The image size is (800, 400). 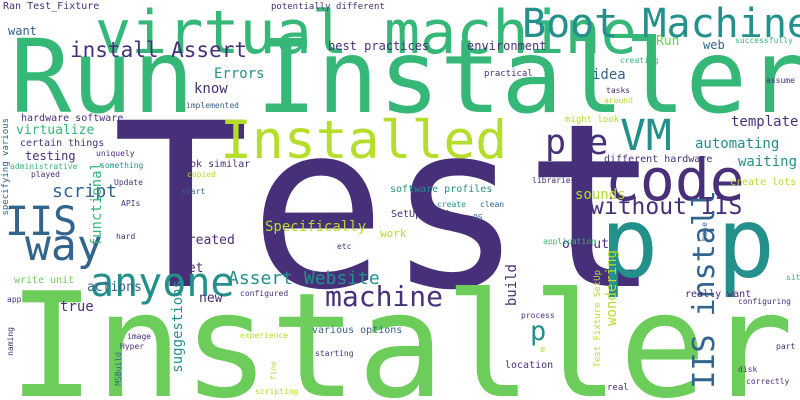 What do you see at coordinates (600, 195) in the screenshot?
I see `word-sounds: sounds` at bounding box center [600, 195].